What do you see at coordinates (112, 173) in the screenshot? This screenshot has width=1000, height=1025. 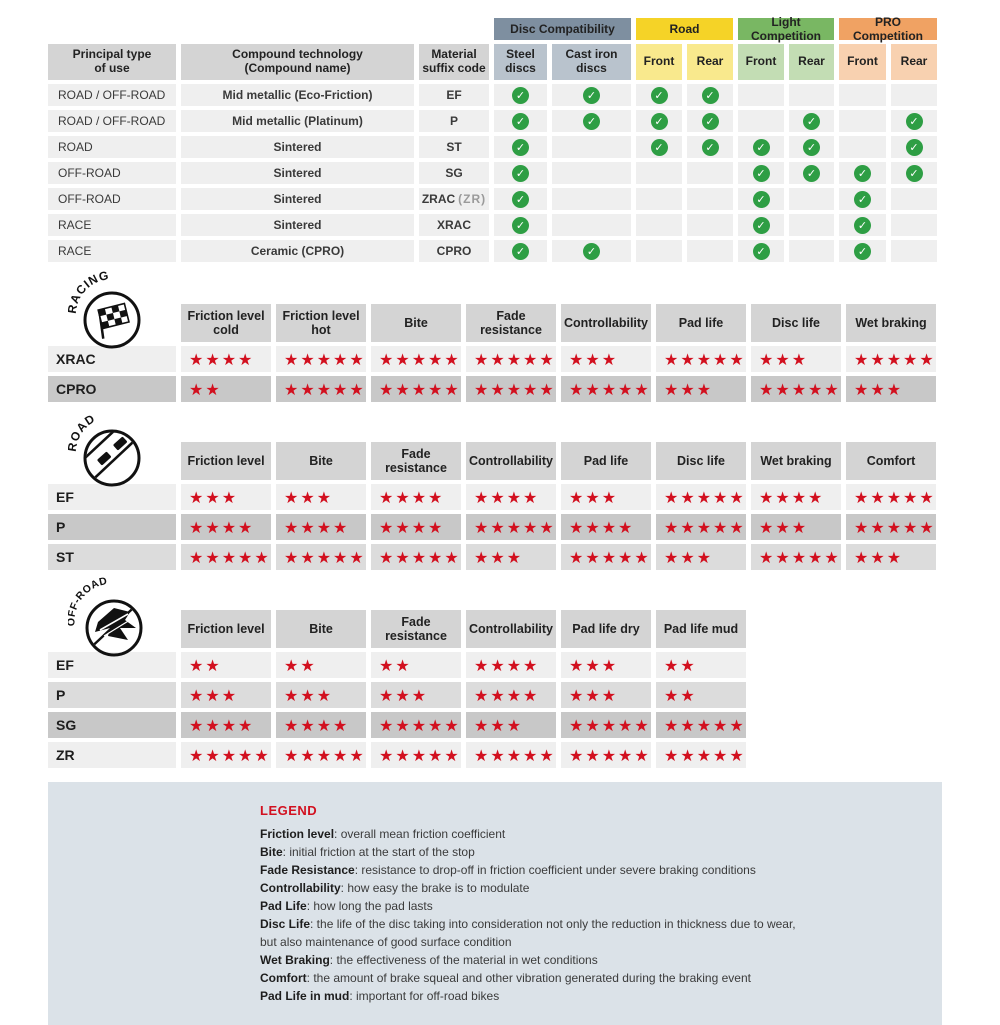 I see `principal-use-cell: OFF-ROAD` at bounding box center [112, 173].